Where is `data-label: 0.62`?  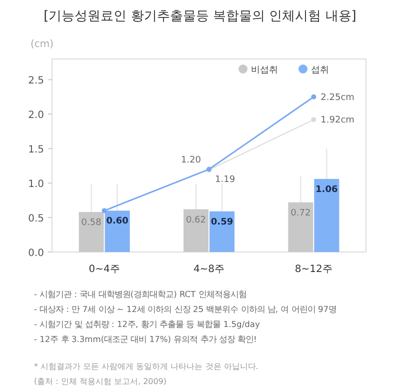 data-label: 0.62 is located at coordinates (196, 220).